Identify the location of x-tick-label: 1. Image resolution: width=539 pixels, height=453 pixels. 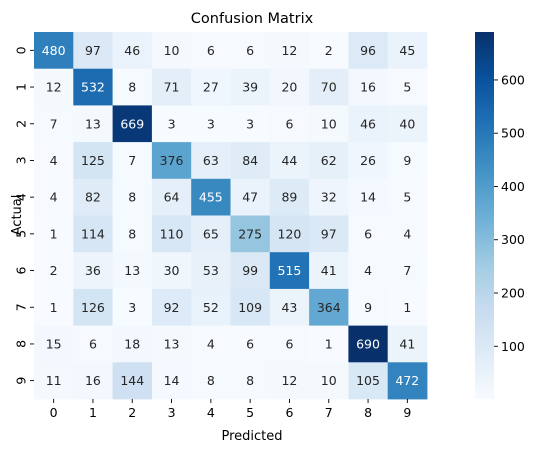
(93, 412).